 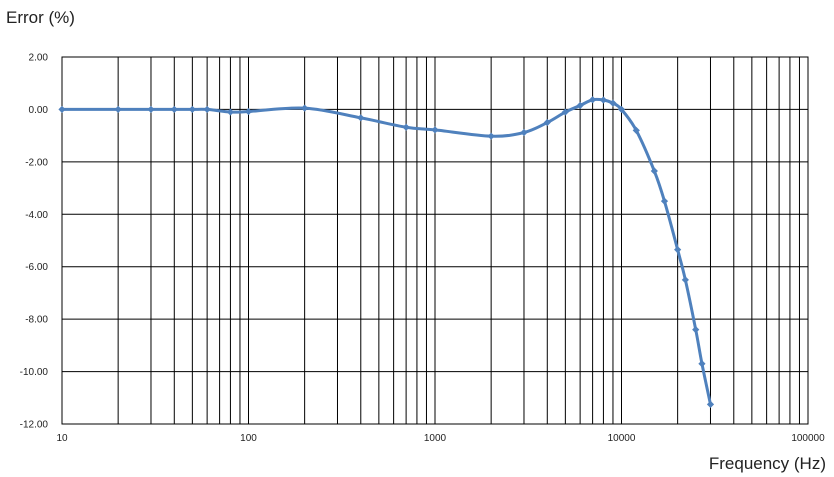 What do you see at coordinates (36, 320) in the screenshot?
I see `y-tick-label: -8.00` at bounding box center [36, 320].